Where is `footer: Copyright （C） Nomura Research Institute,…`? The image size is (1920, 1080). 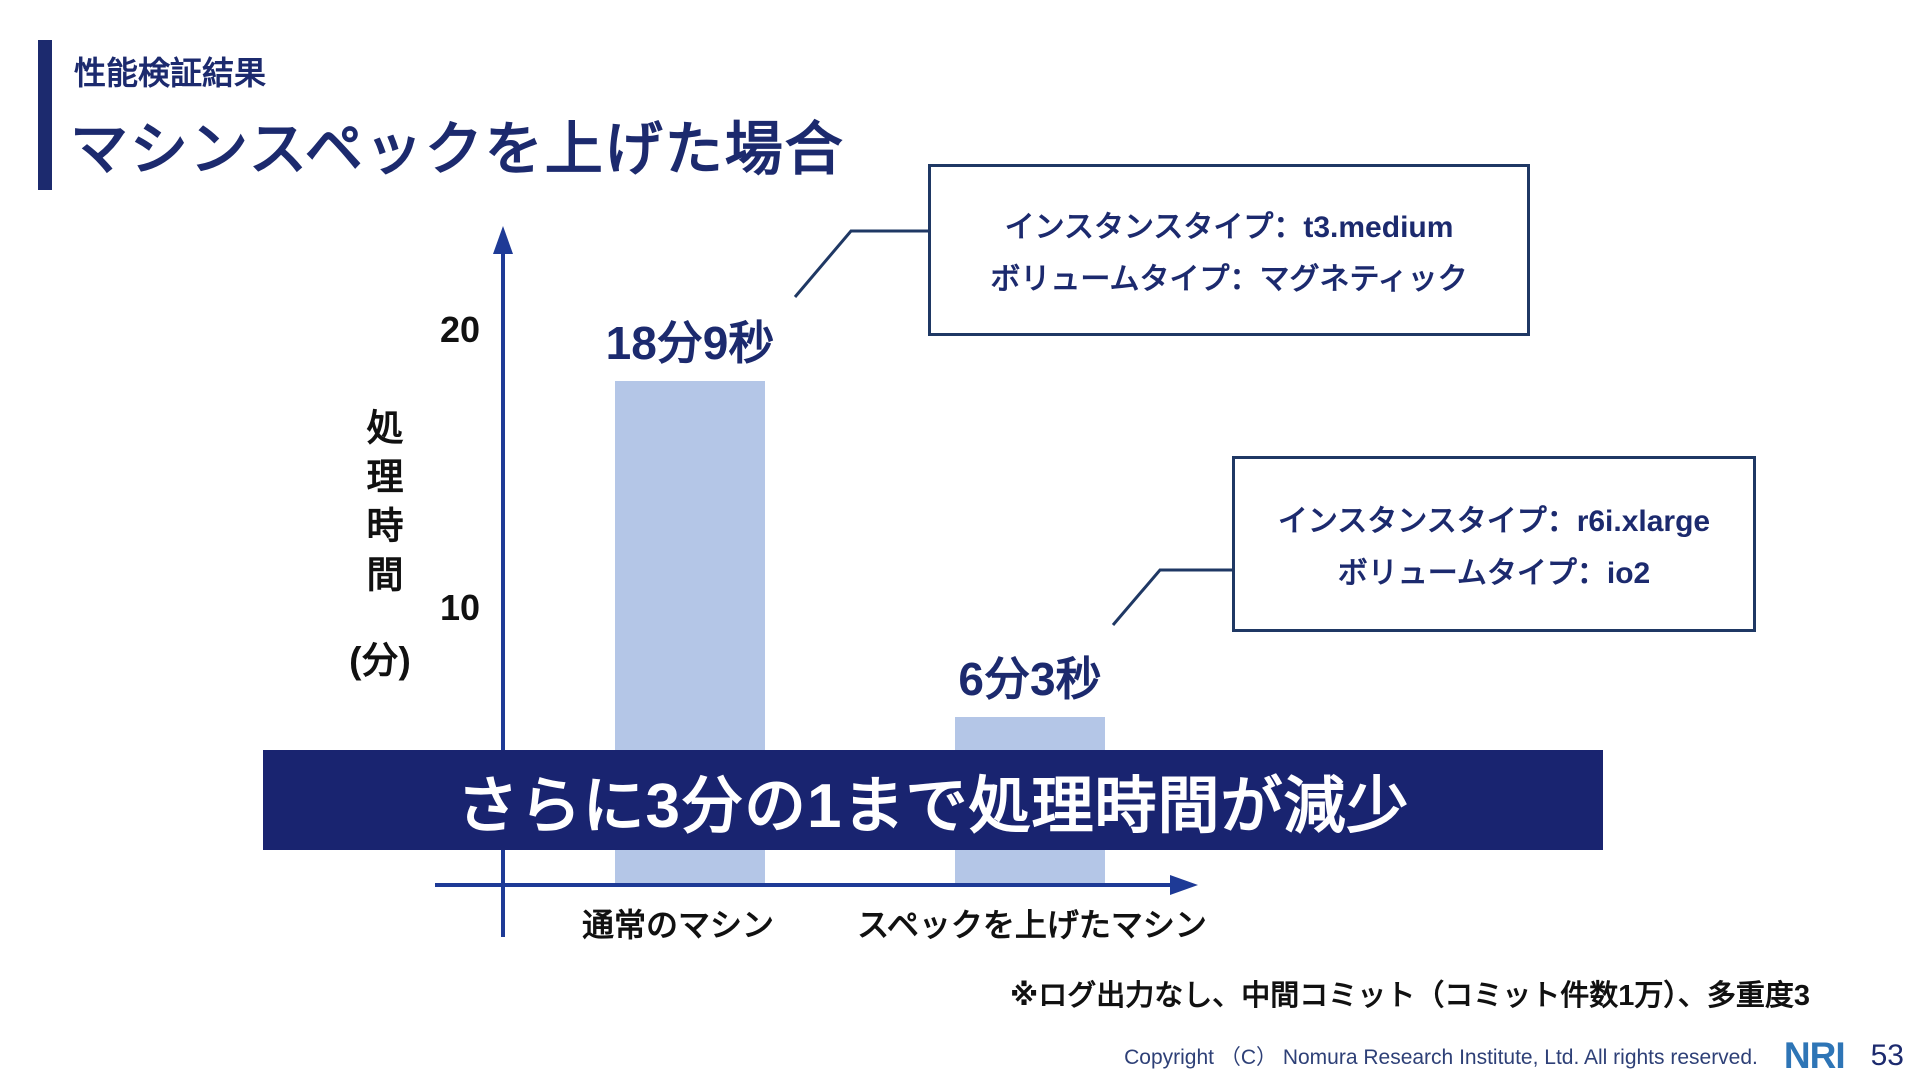
footer: Copyright （C） Nomura Research Institute,… is located at coordinates (1514, 1056).